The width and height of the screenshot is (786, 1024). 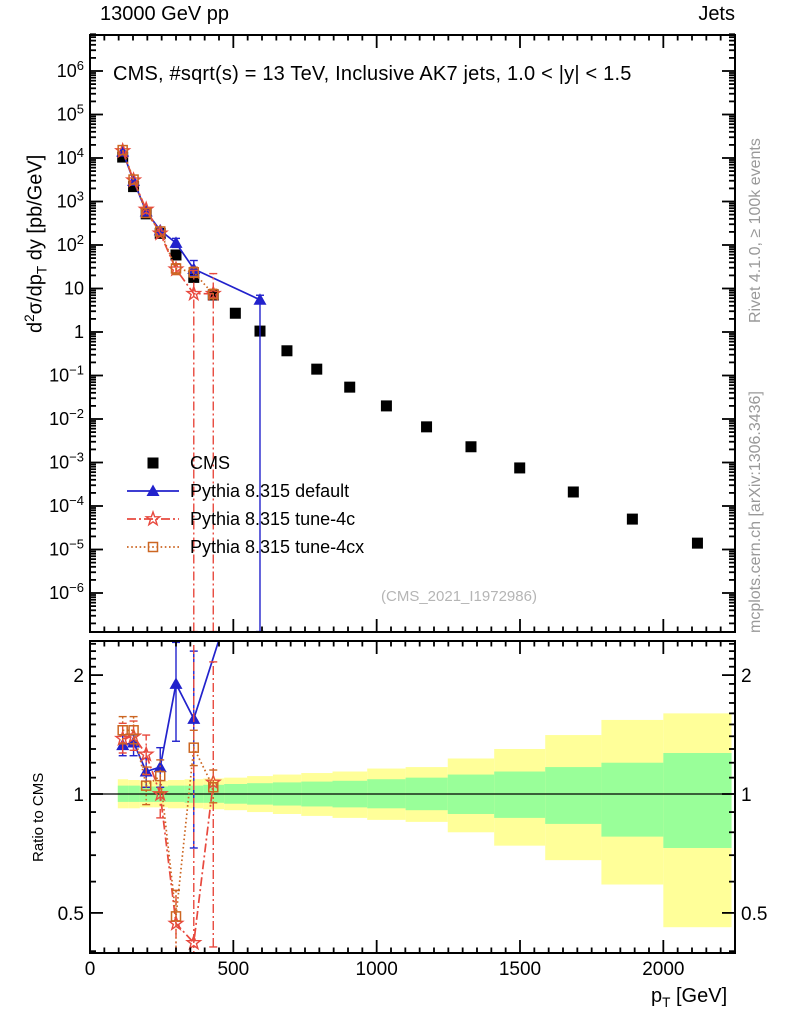 What do you see at coordinates (666, 1002) in the screenshot?
I see `x-title-sub: T` at bounding box center [666, 1002].